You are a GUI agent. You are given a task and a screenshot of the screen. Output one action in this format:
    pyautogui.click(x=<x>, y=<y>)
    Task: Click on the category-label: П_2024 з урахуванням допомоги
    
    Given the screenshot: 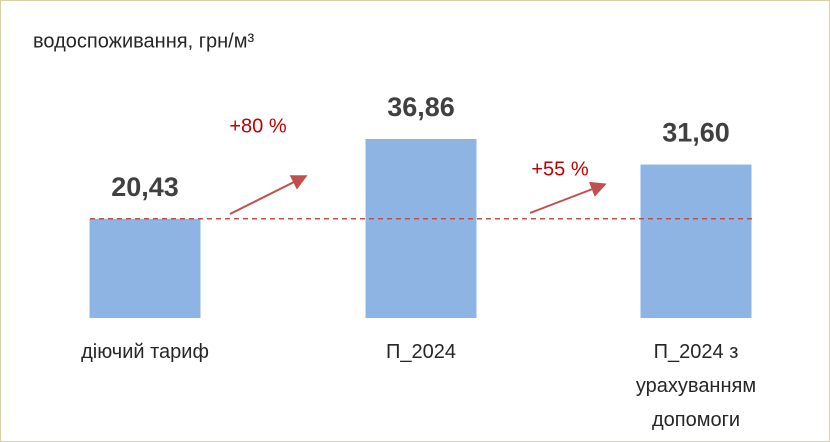 What is the action you would take?
    pyautogui.click(x=696, y=386)
    